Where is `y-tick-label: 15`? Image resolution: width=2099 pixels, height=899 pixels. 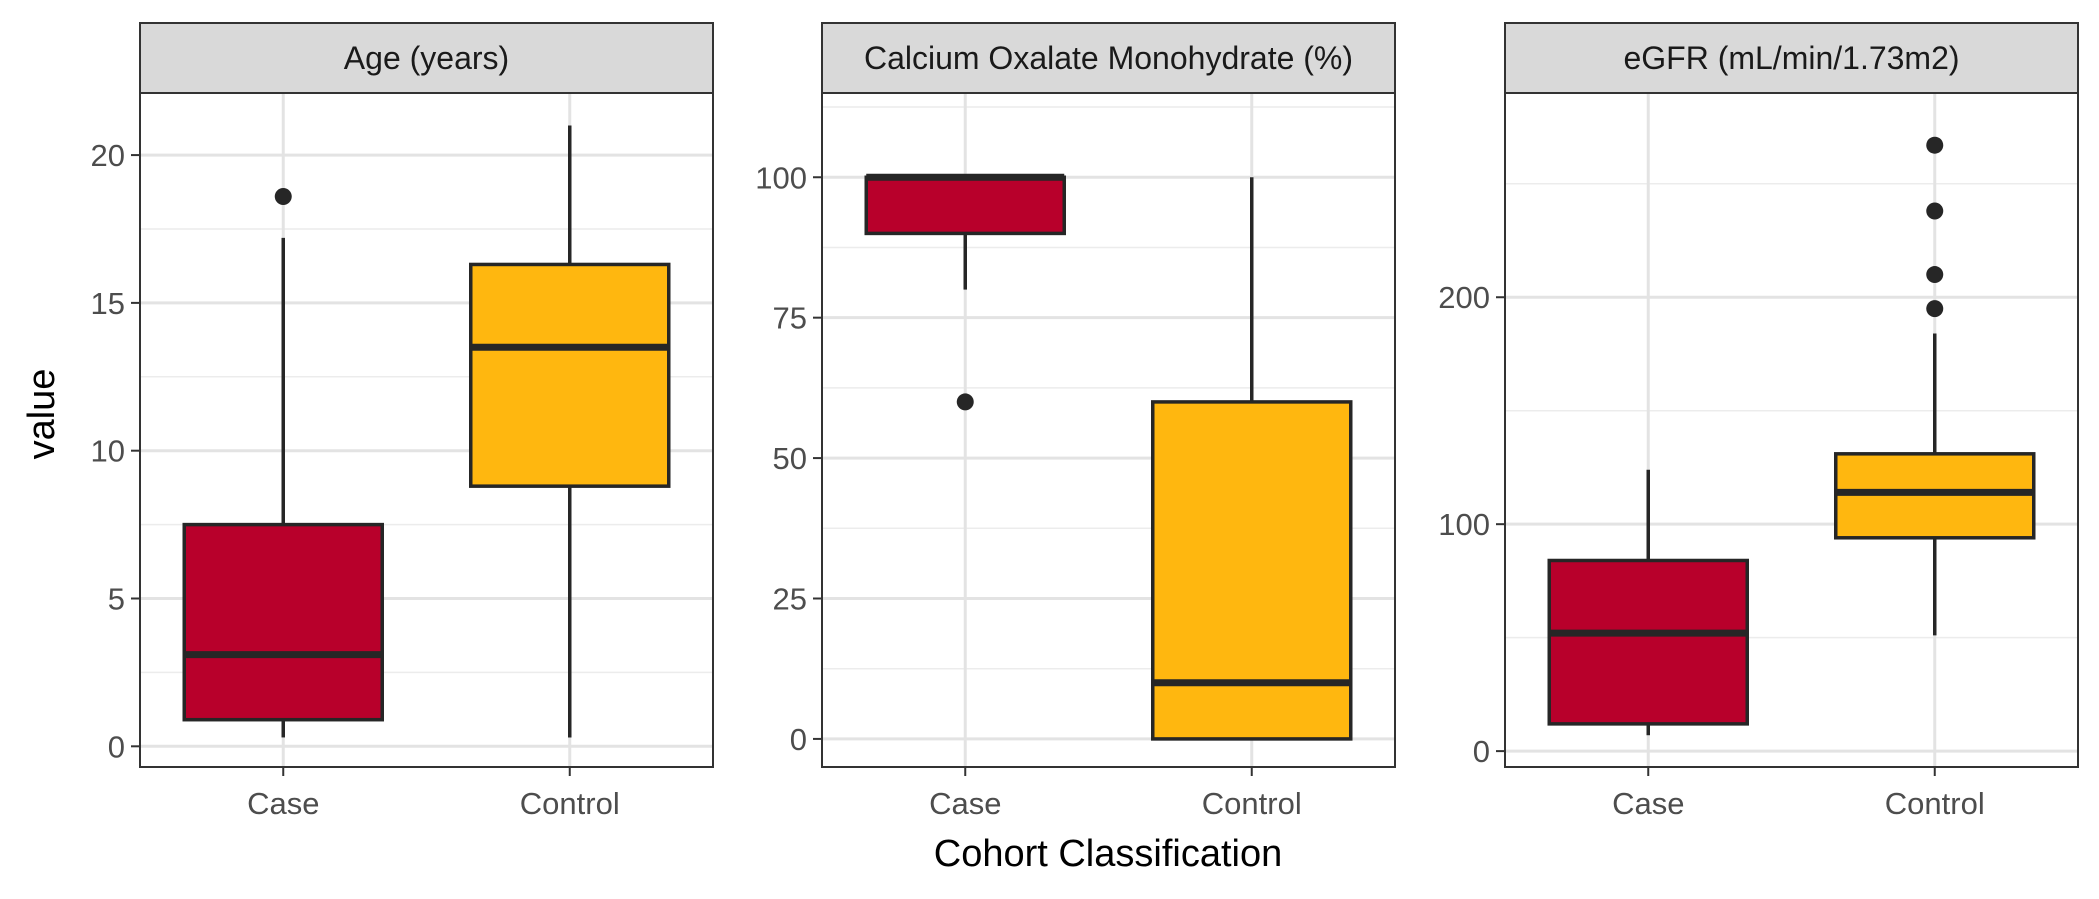
y-tick-label: 15 is located at coordinates (108, 303).